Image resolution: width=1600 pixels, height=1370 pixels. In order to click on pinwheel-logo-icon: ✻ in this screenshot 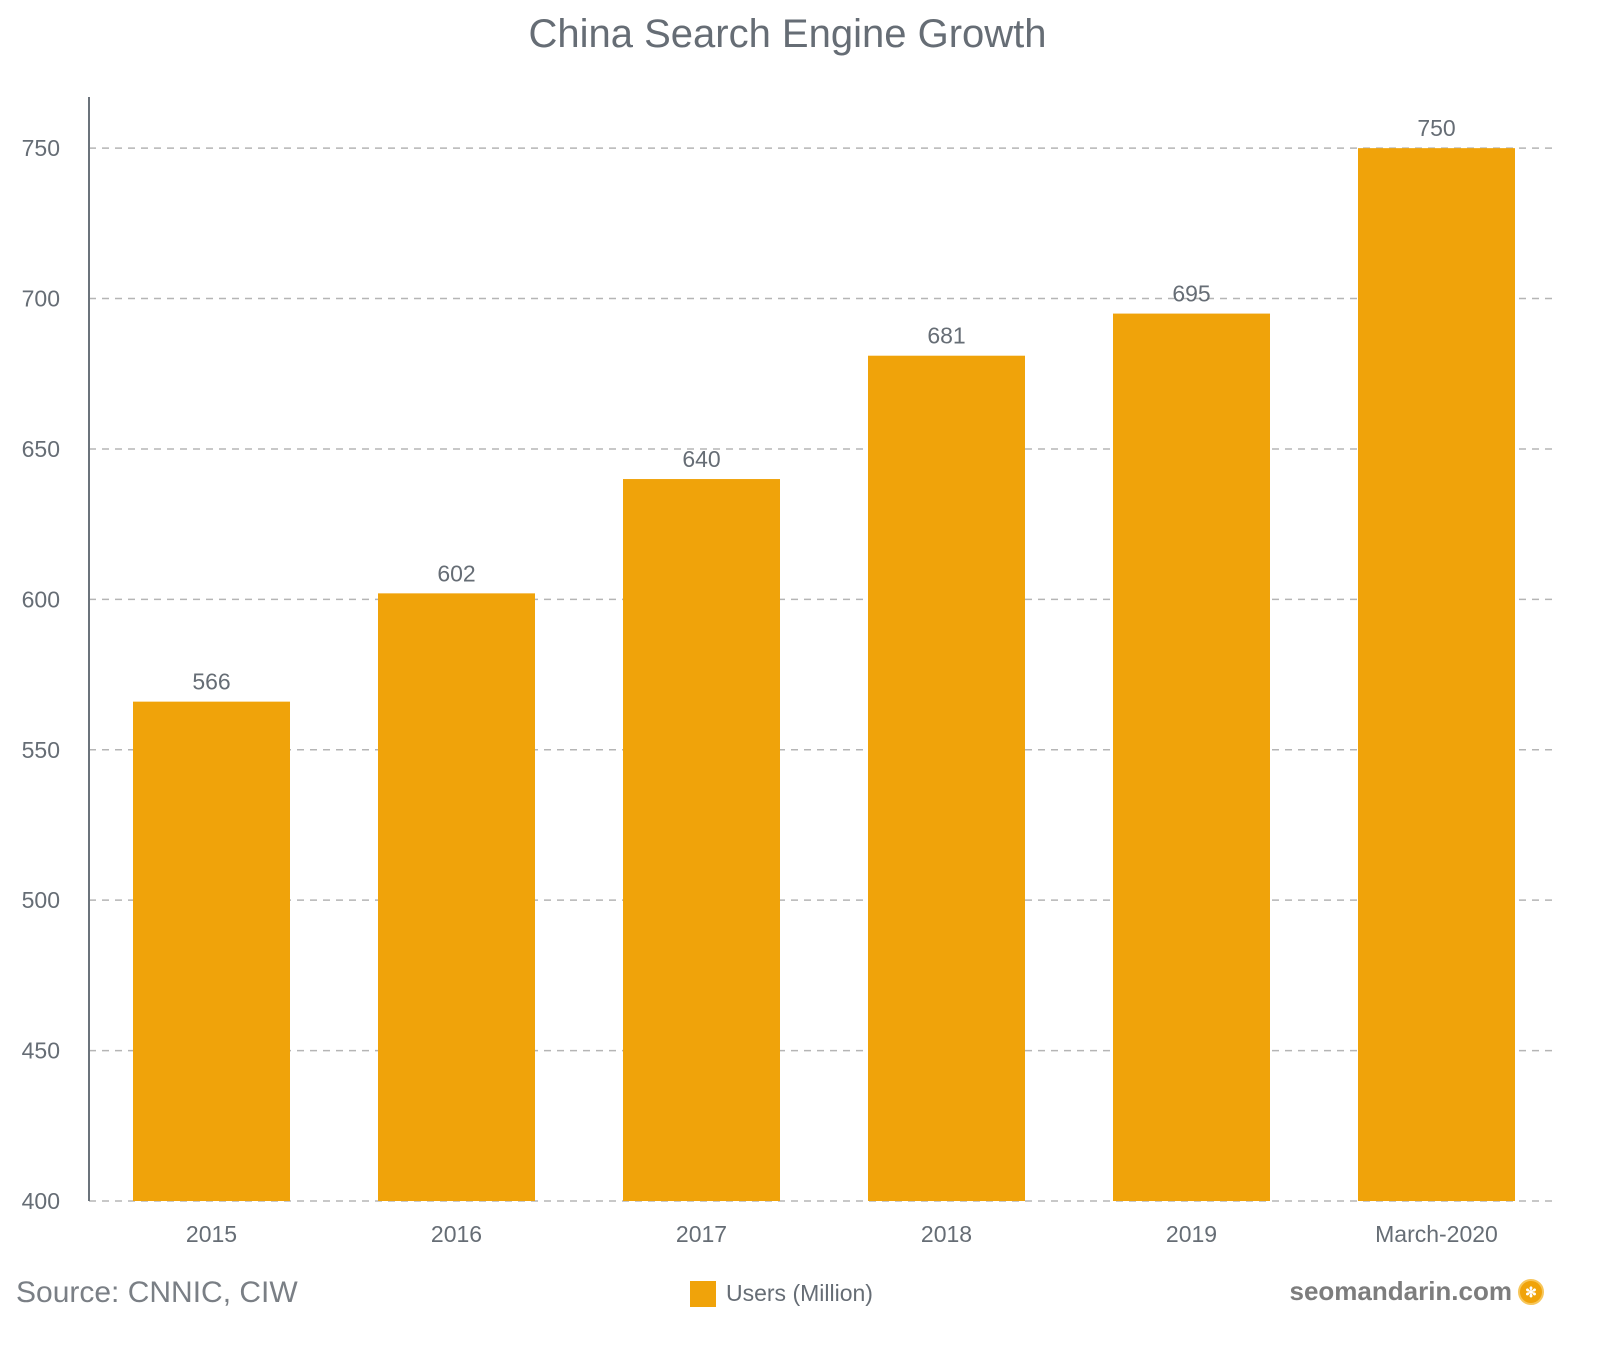, I will do `click(1531, 1291)`.